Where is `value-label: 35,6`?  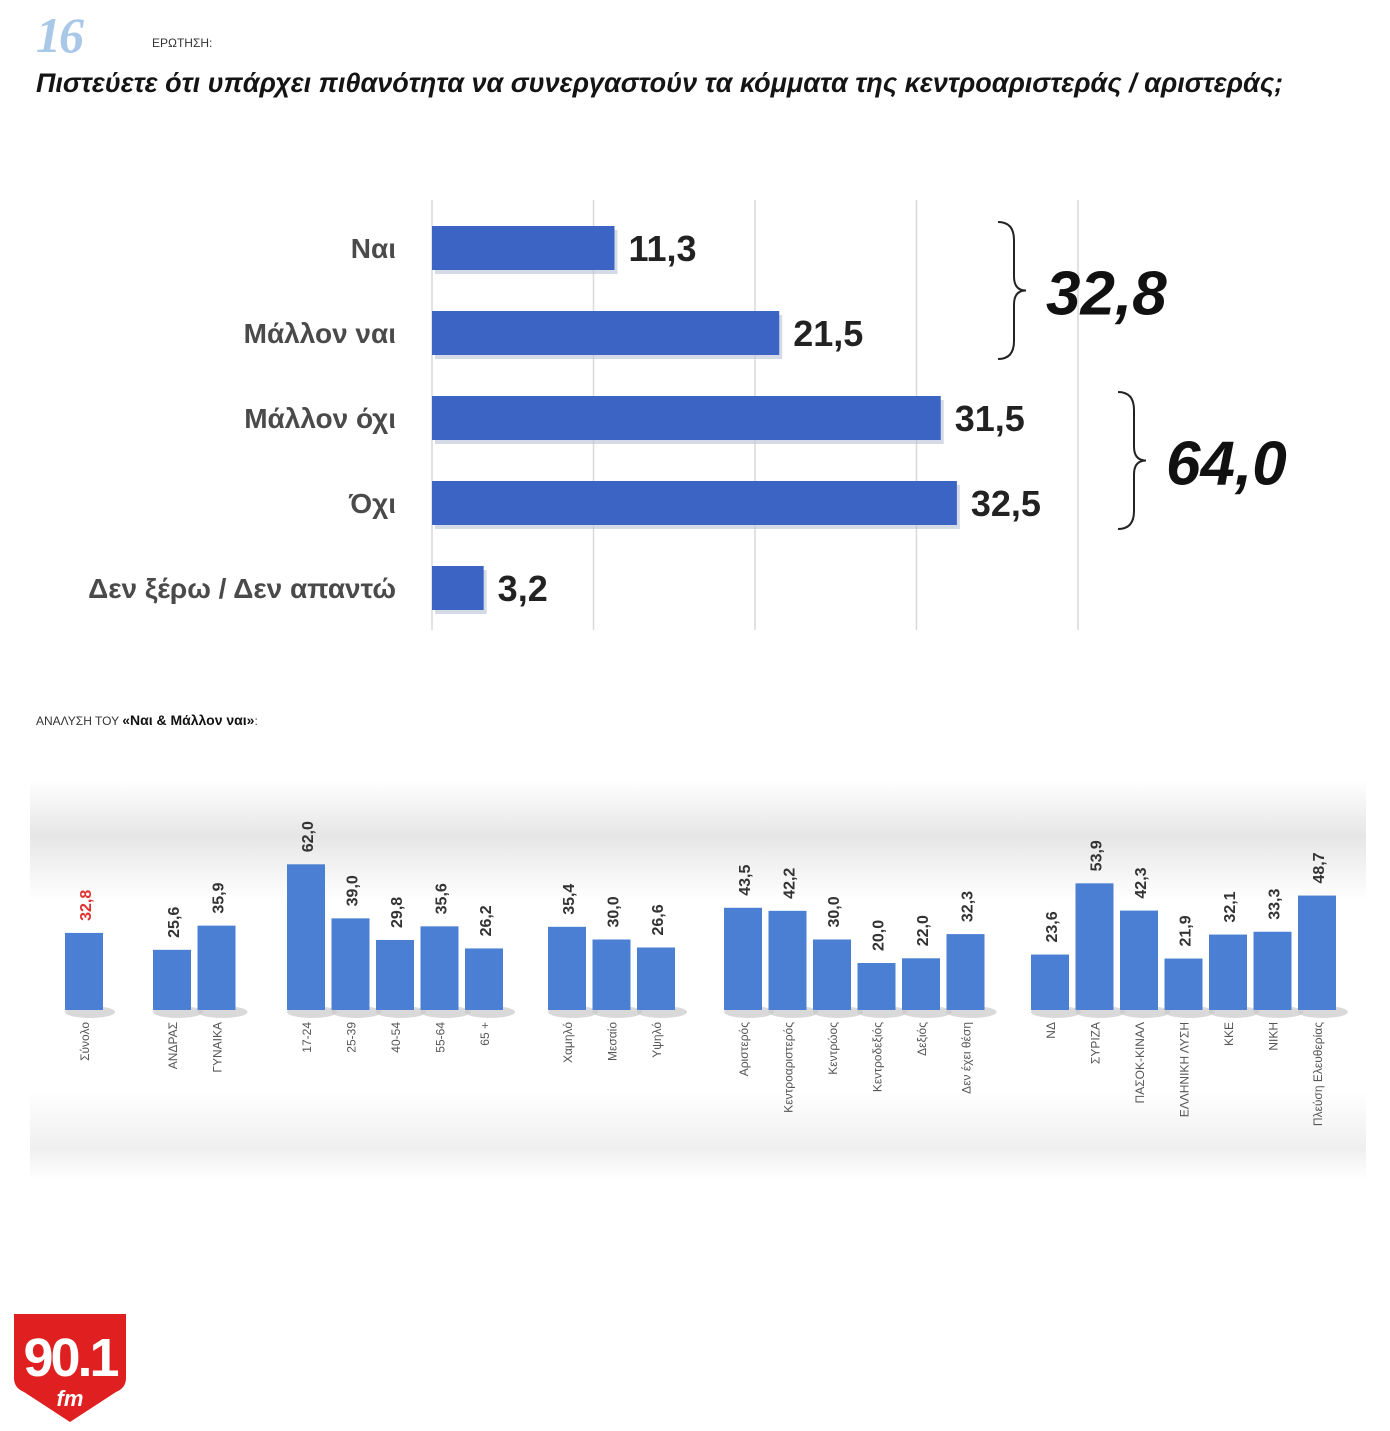 value-label: 35,6 is located at coordinates (442, 898).